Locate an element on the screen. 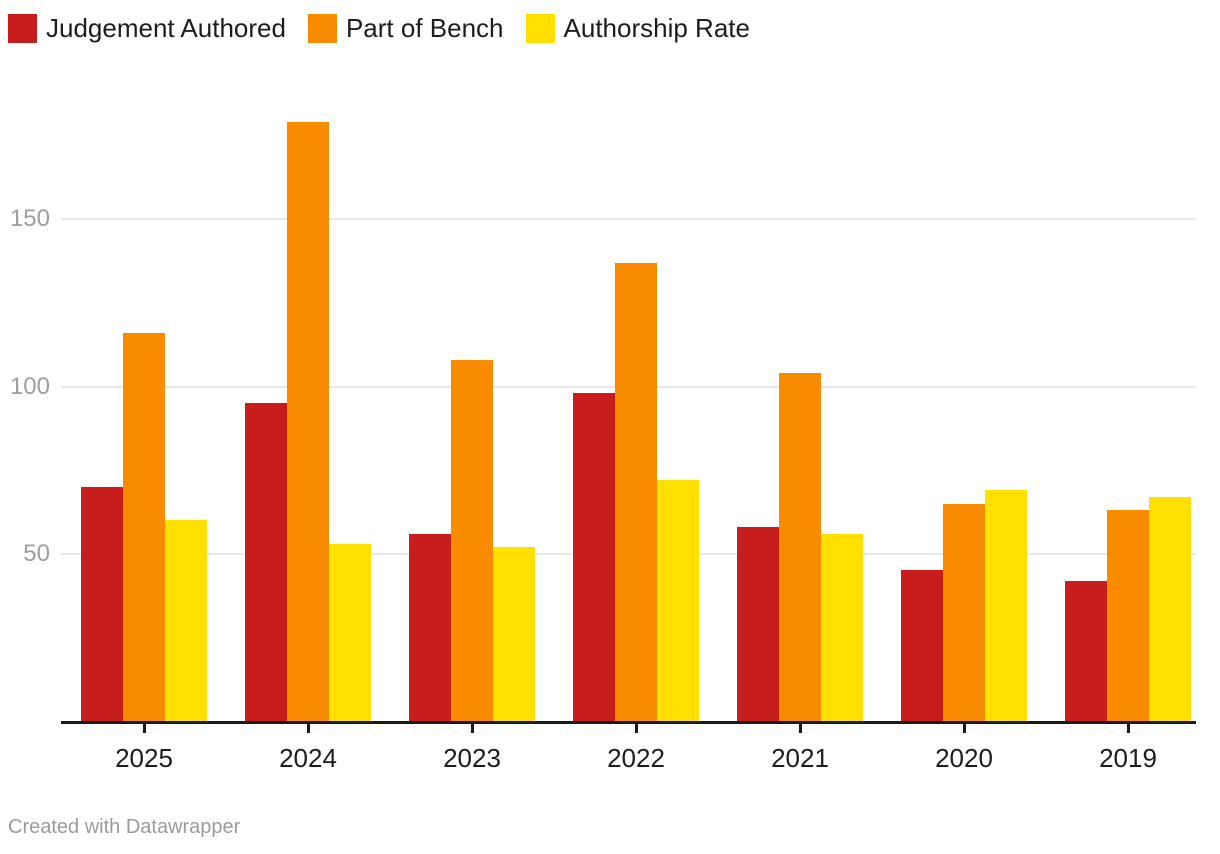  bar-2019-authorship-rate is located at coordinates (1170, 609).